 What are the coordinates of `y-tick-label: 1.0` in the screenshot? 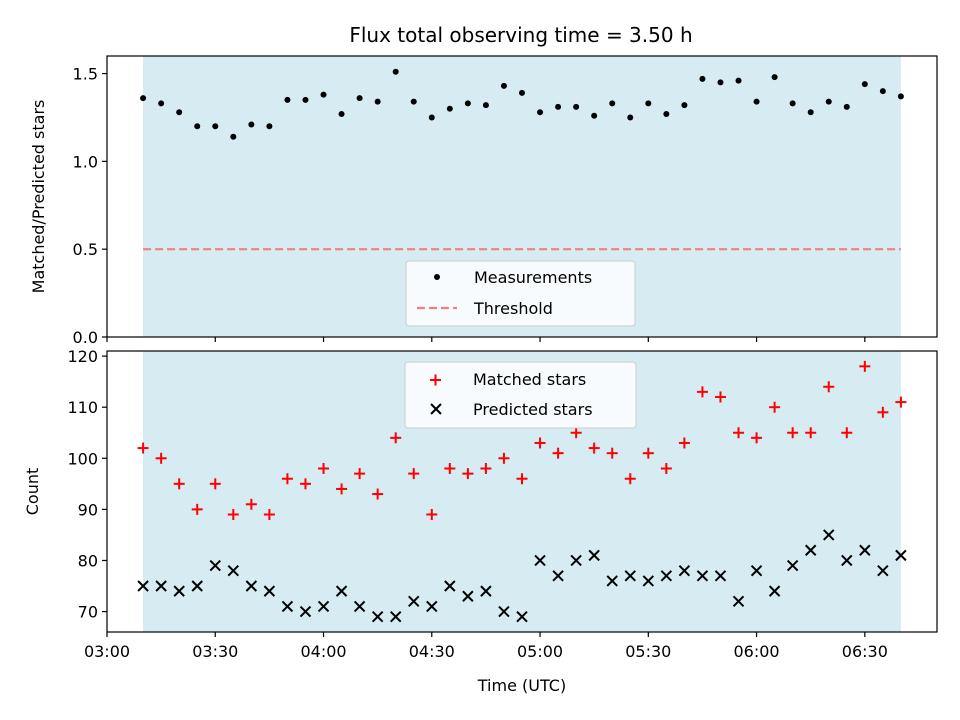 It's located at (85, 161).